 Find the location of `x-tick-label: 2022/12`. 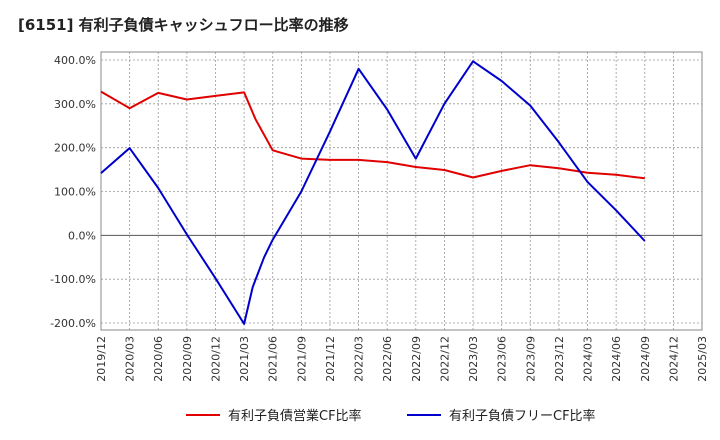

x-tick-label: 2022/12 is located at coordinates (444, 359).